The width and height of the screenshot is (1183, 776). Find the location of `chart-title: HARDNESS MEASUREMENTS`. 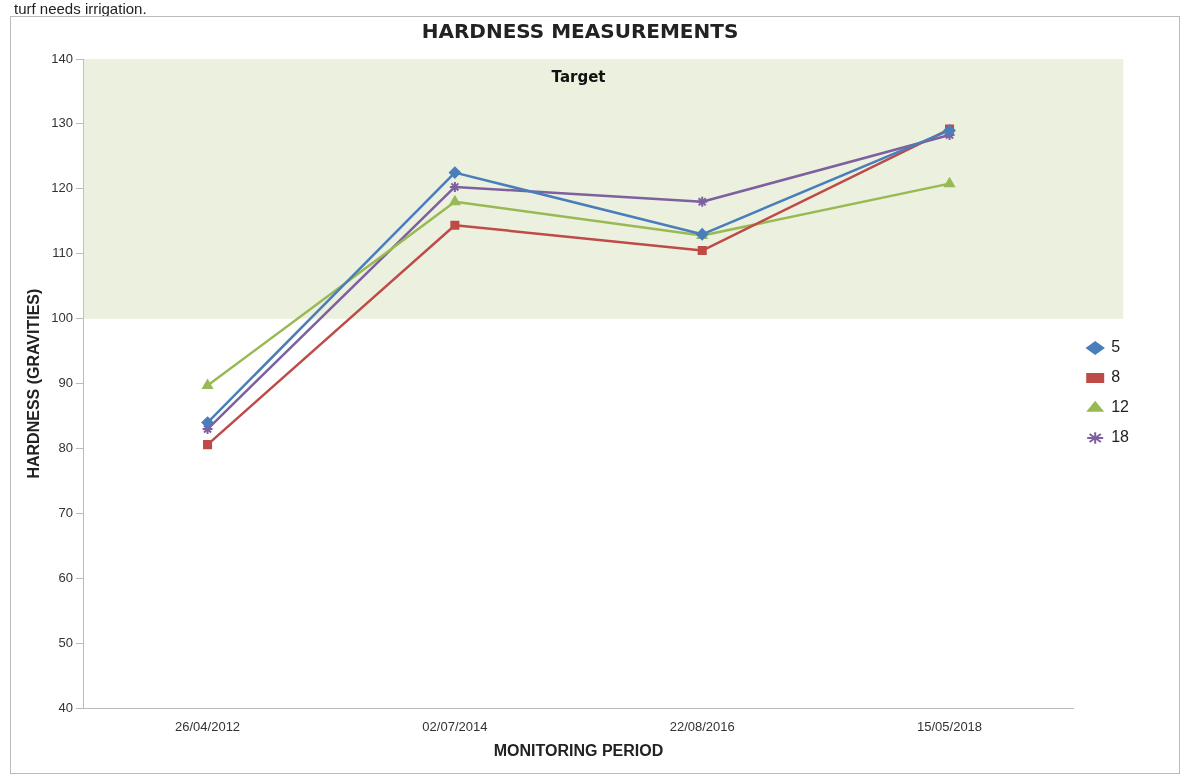

chart-title: HARDNESS MEASUREMENTS is located at coordinates (580, 31).